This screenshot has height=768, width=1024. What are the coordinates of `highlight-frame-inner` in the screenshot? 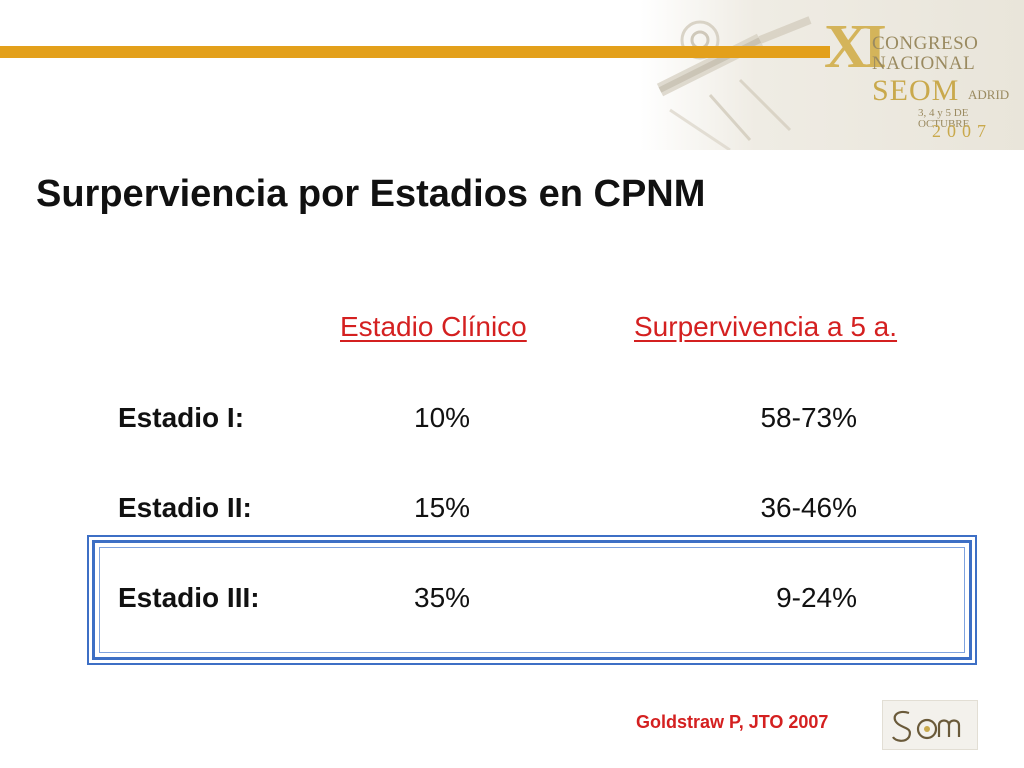 It's located at (532, 600).